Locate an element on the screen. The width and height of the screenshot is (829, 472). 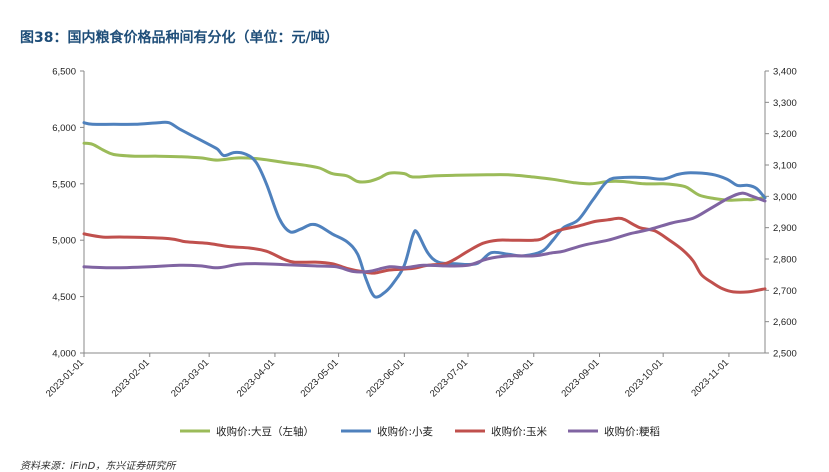
x-tick-label: 2023-05-01 is located at coordinates (320, 378).